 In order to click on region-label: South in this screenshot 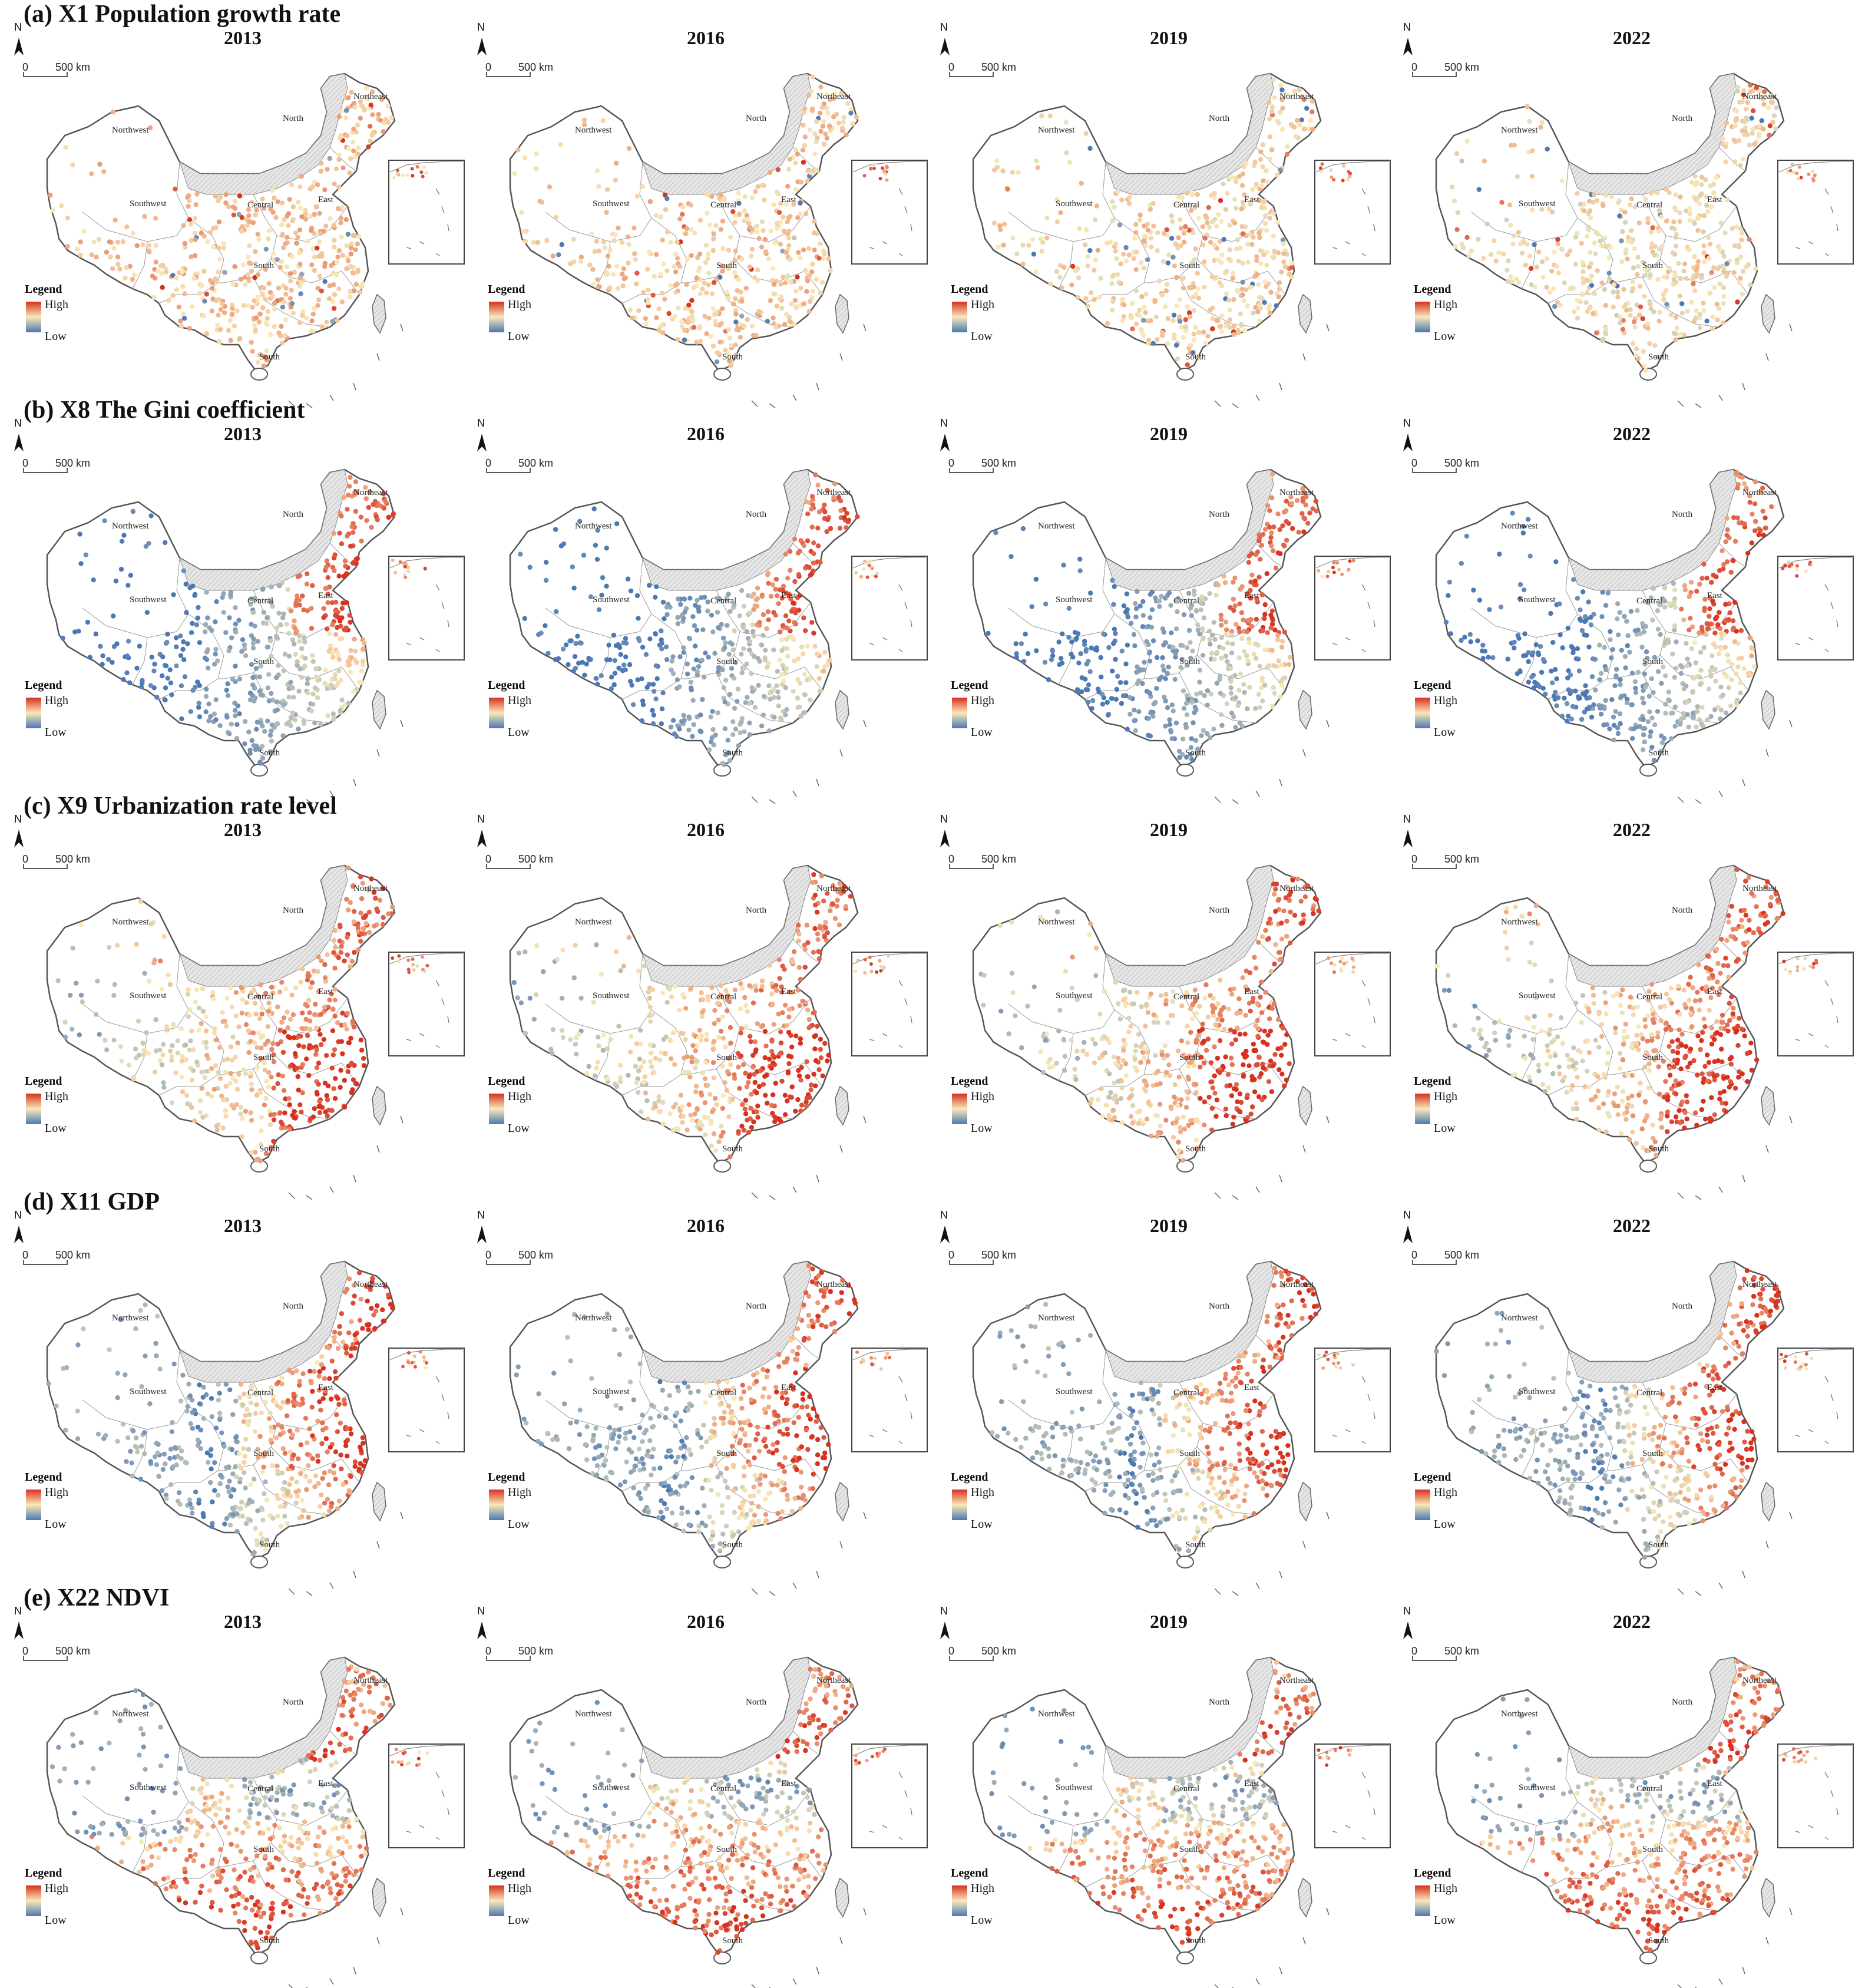, I will do `click(1190, 265)`.